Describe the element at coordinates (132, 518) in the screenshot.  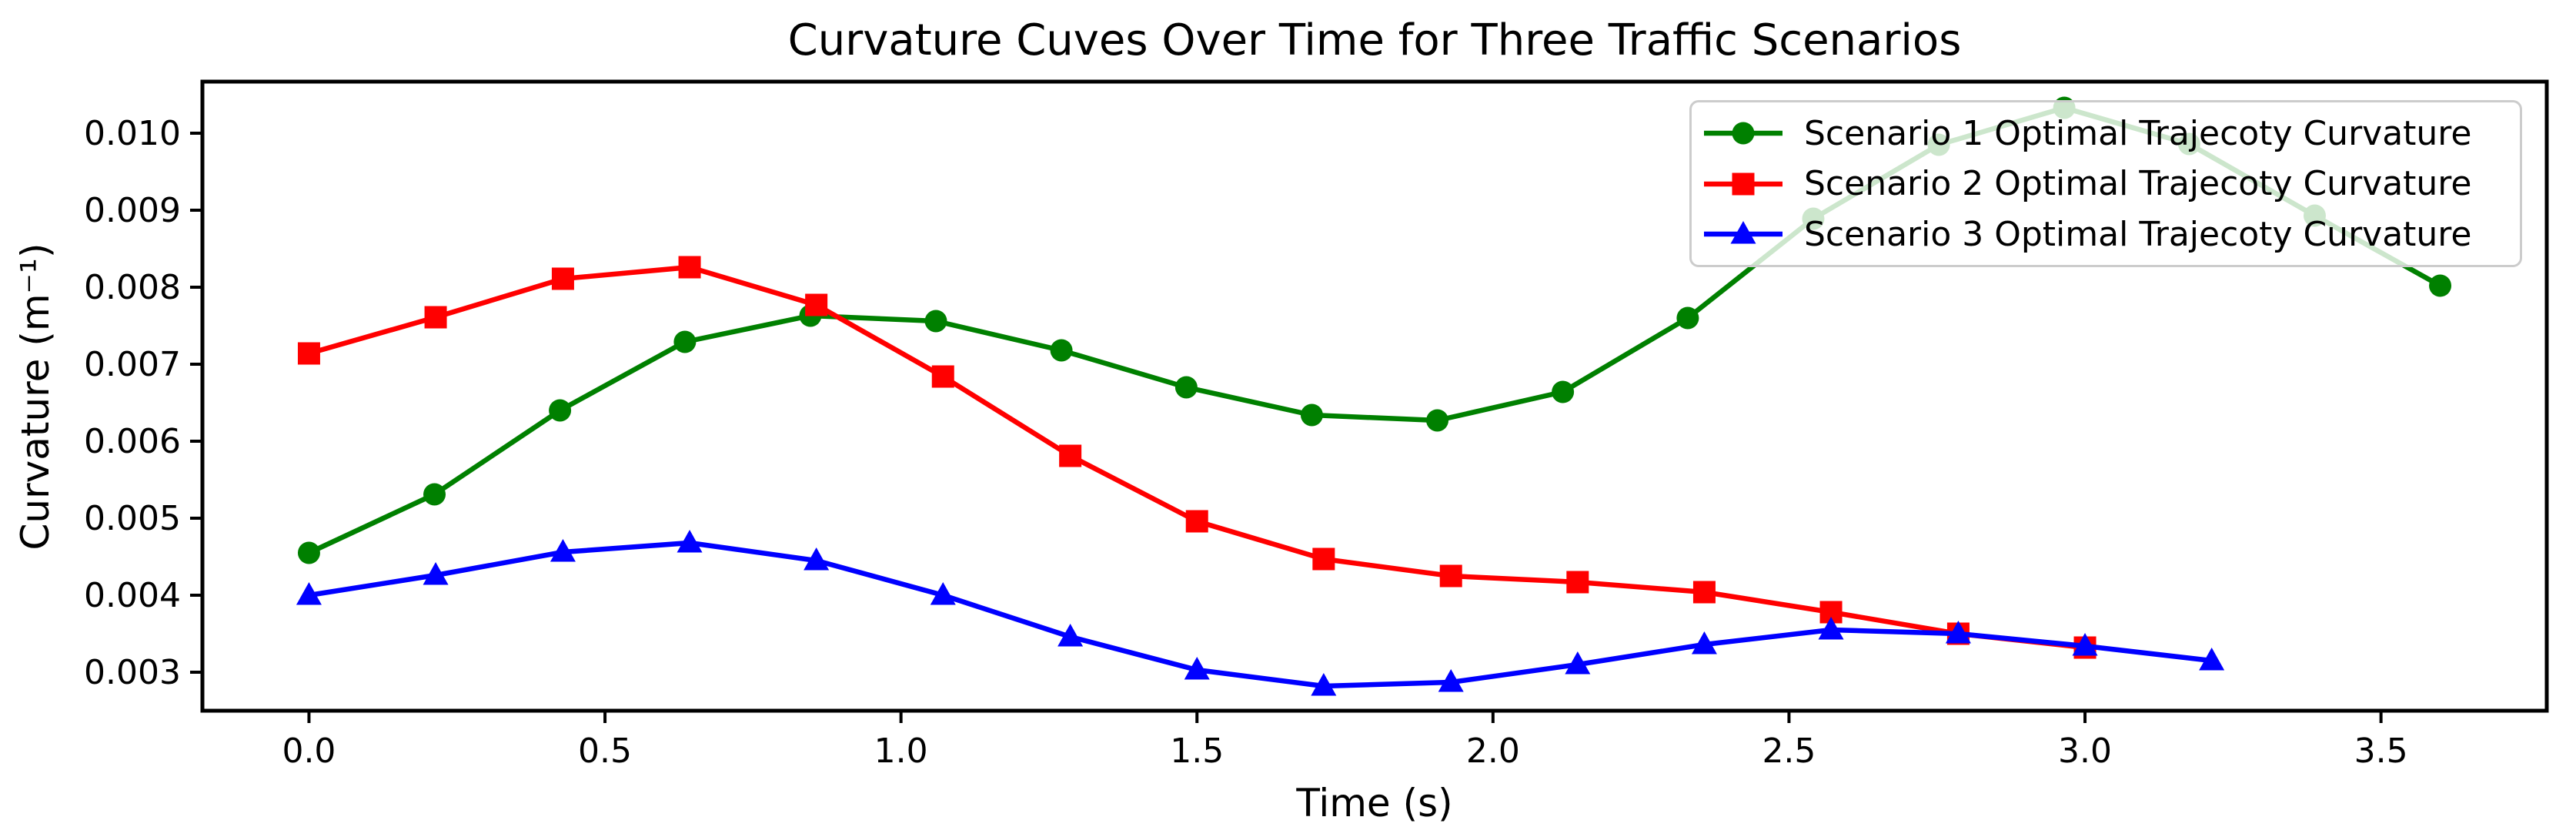
I see `y-tick-label: 0.005` at that location.